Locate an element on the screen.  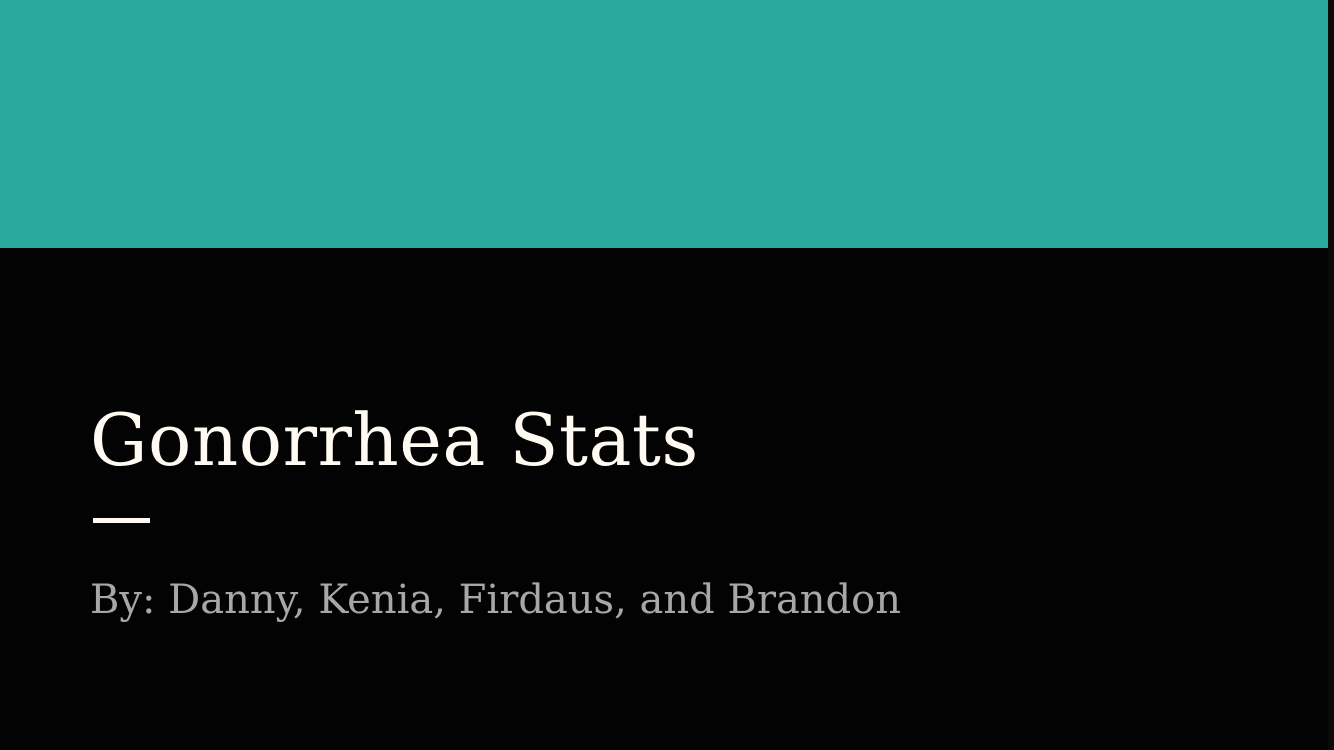
title-accent-rule is located at coordinates (121, 520).